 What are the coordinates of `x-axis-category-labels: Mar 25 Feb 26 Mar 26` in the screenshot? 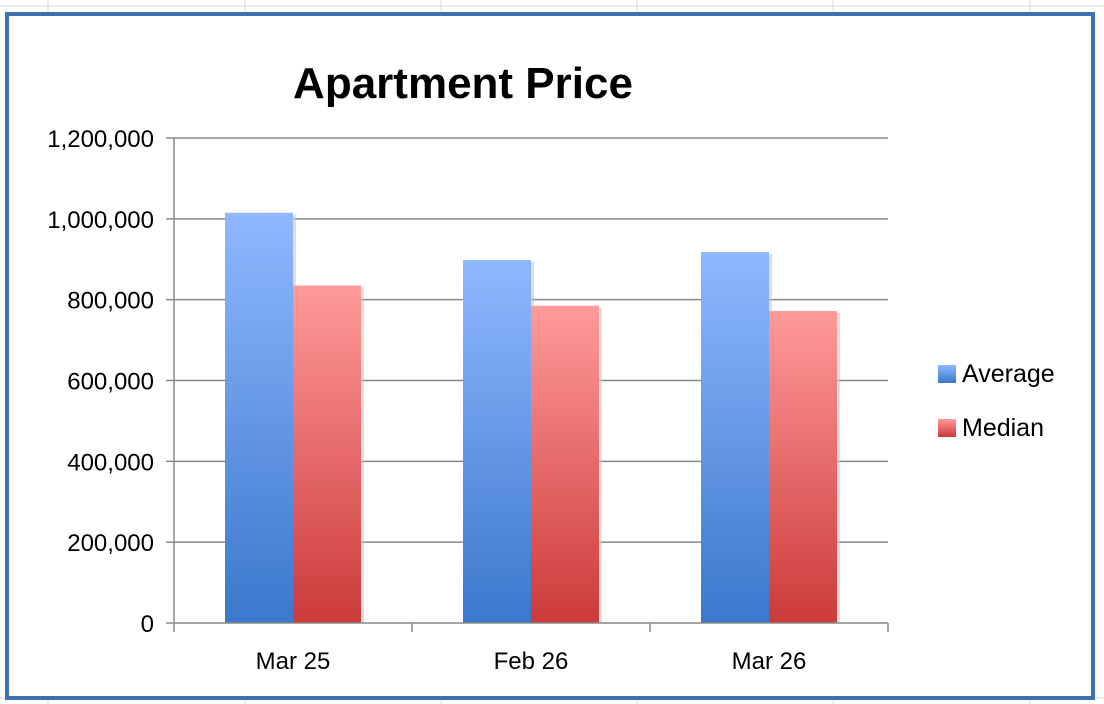 It's located at (531, 661).